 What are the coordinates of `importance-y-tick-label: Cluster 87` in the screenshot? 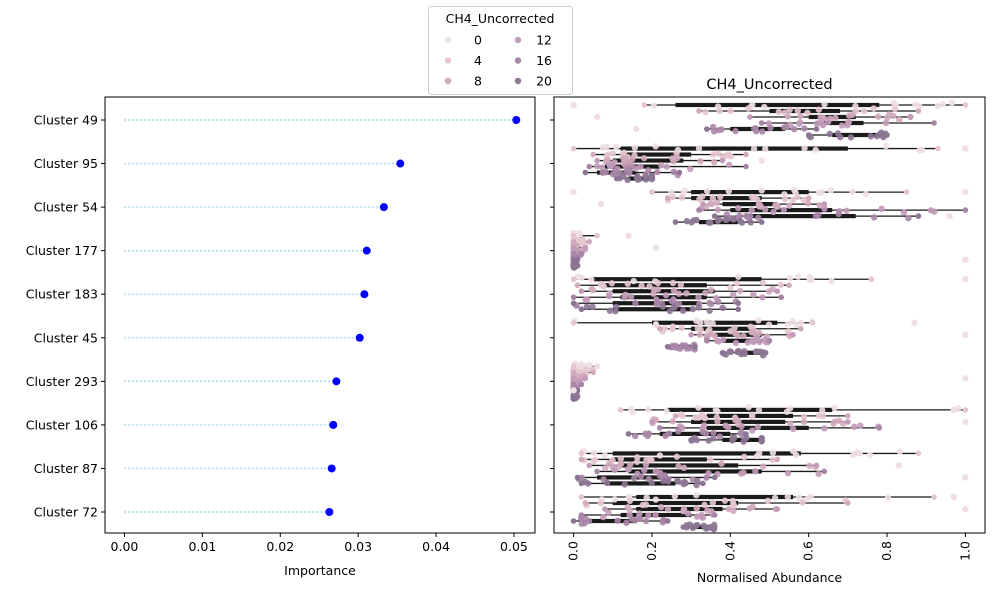 It's located at (66, 468).